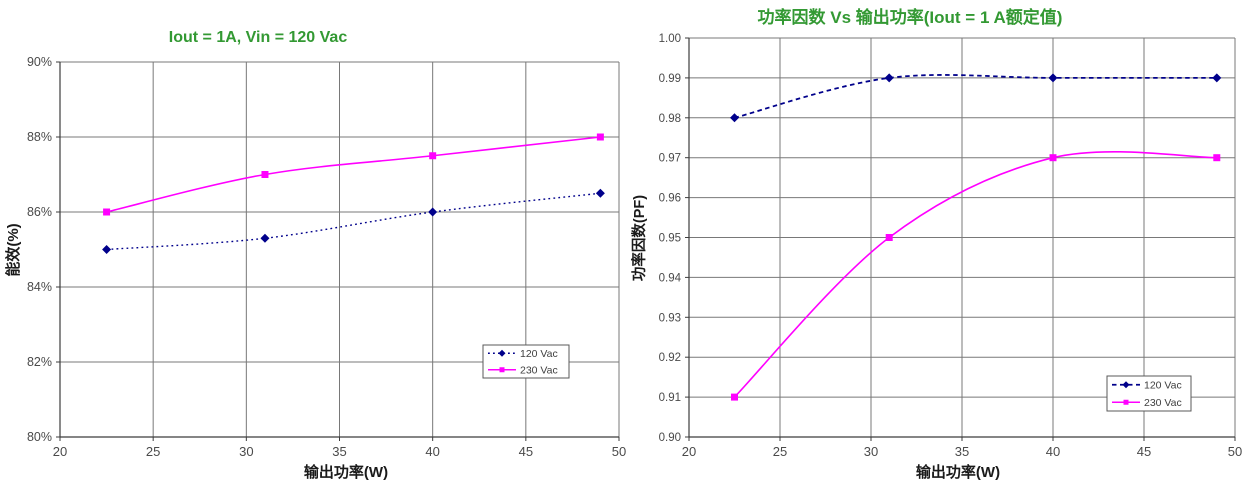 The width and height of the screenshot is (1243, 483). I want to click on y-tick-label: 80%, so click(39, 437).